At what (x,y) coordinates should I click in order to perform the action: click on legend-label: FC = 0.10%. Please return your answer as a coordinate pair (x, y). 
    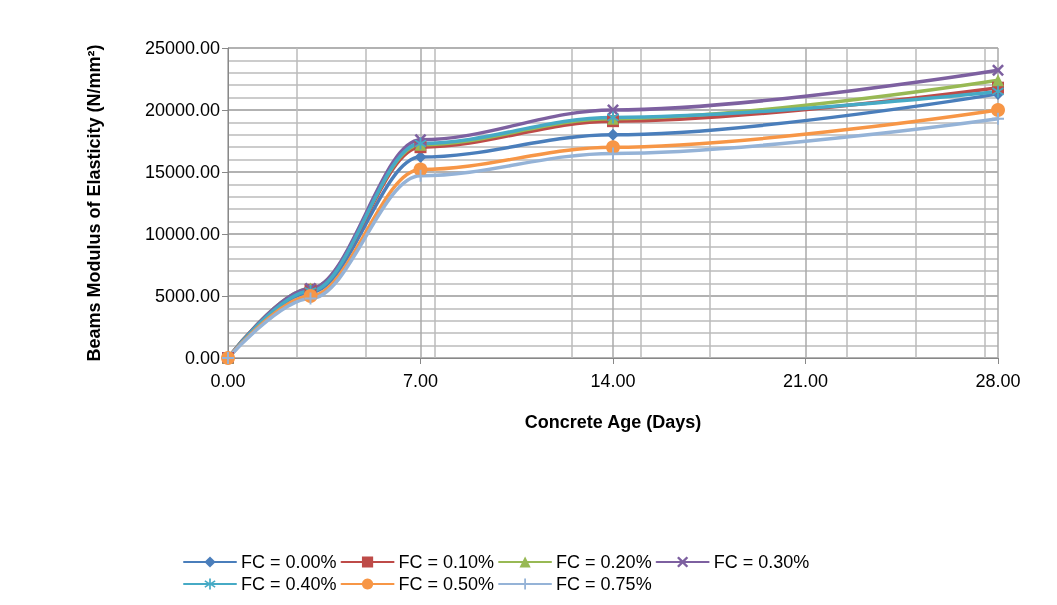
    Looking at the image, I should click on (446, 562).